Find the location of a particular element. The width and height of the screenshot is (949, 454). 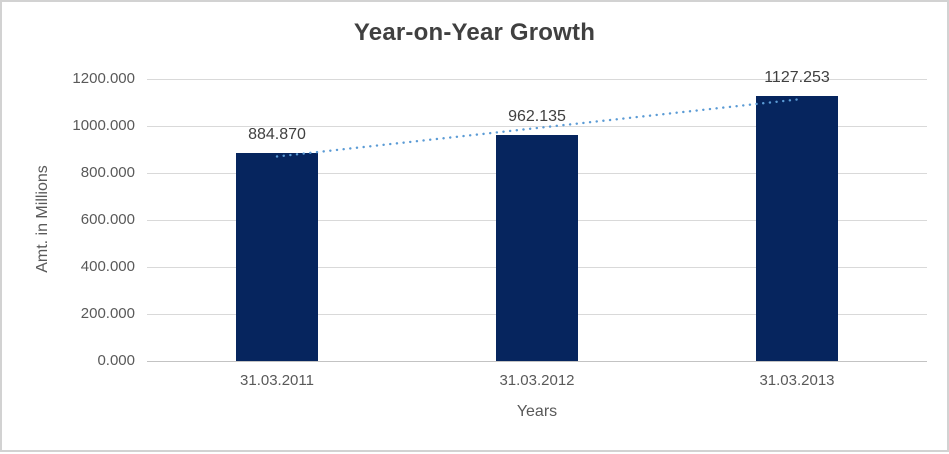

x-tick-label: 31.03.2013 is located at coordinates (797, 380).